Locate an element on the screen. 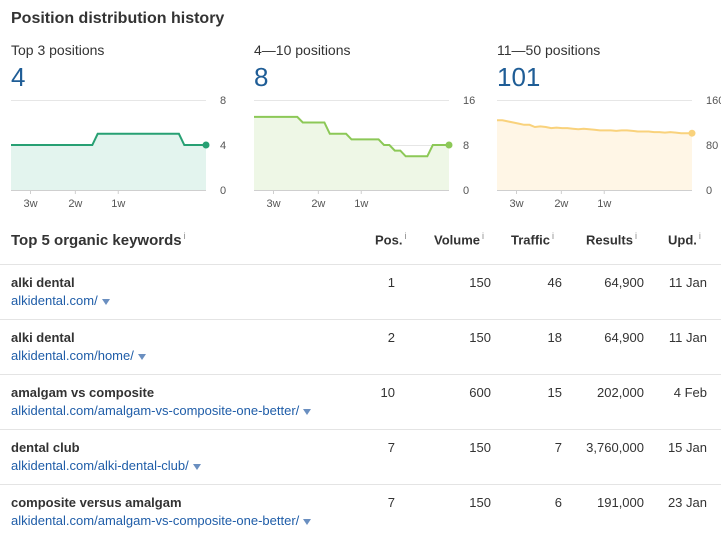 The height and width of the screenshot is (536, 721). keywords-title: Top 5 organic keywords i is located at coordinates (98, 240).